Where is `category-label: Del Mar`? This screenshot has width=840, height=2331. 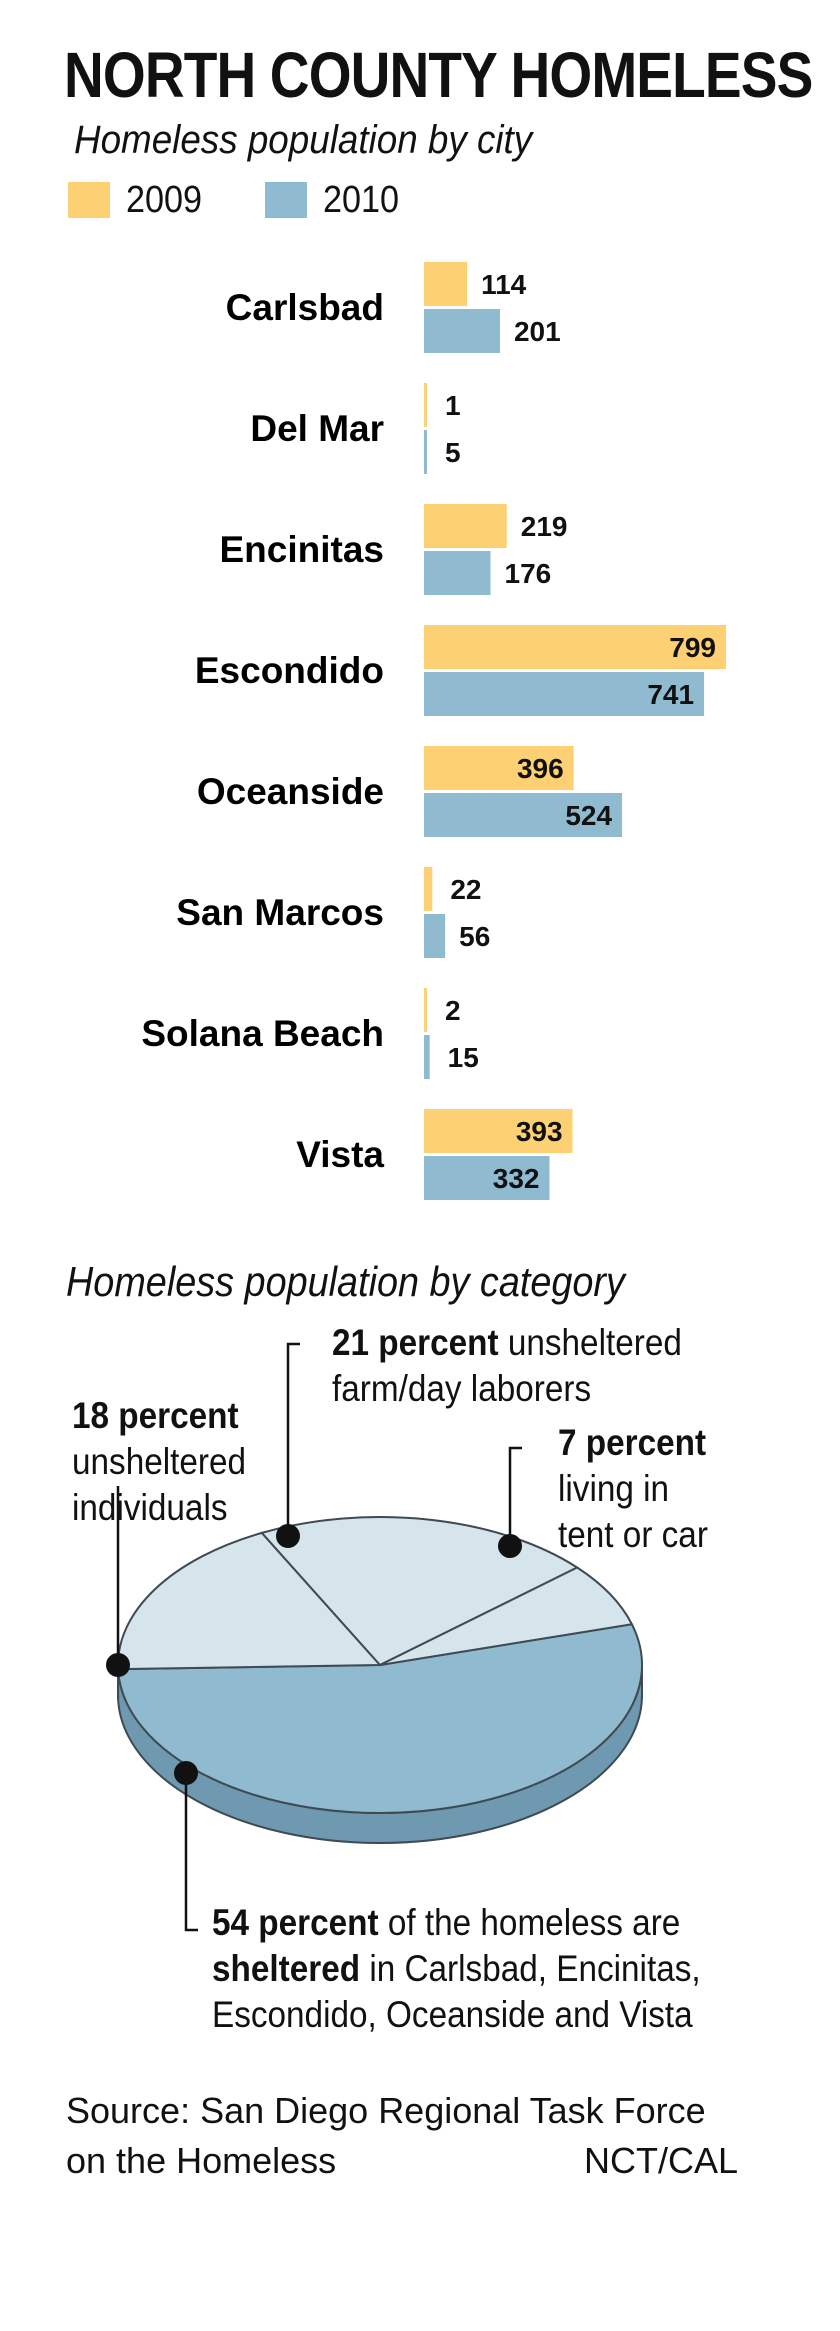
category-label: Del Mar is located at coordinates (317, 428).